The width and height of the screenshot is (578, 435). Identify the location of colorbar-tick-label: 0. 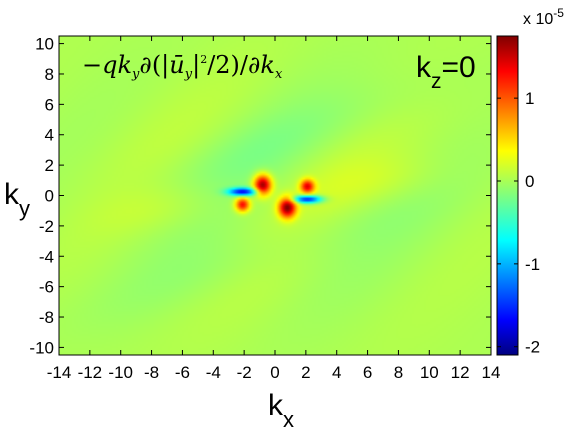
(529, 181).